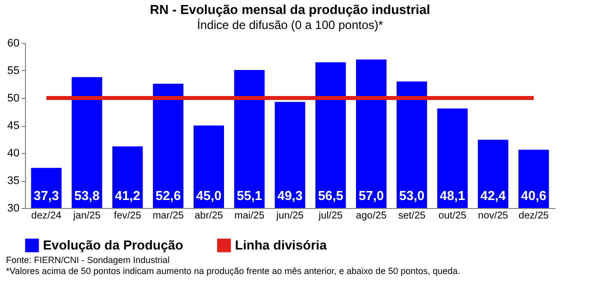 The image size is (600, 285). Describe the element at coordinates (13, 126) in the screenshot. I see `y-tick-label: 45` at that location.